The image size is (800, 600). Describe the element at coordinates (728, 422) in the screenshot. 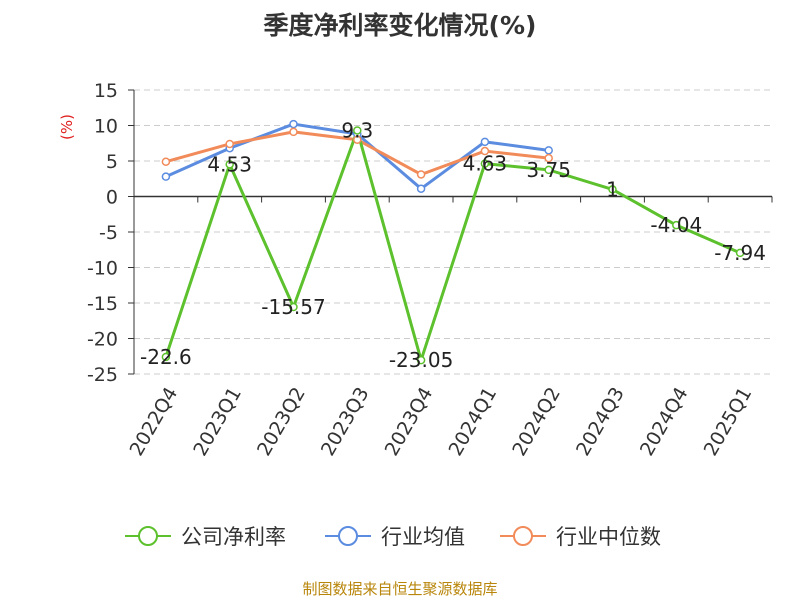

I see `x-tick-label: 2025Q1` at that location.